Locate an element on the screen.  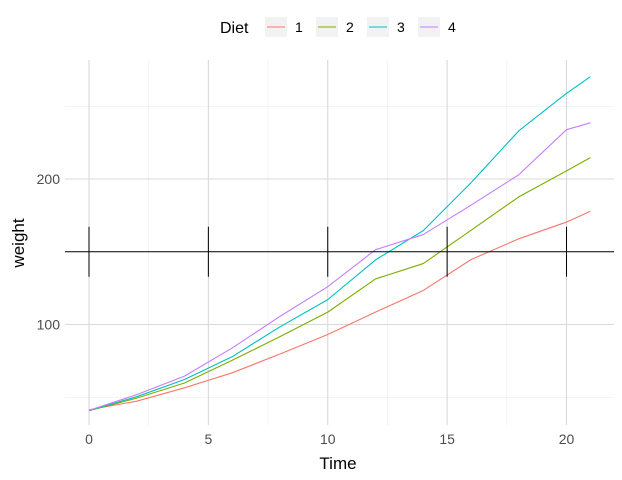
y-tick-label: 100 is located at coordinates (49, 325).